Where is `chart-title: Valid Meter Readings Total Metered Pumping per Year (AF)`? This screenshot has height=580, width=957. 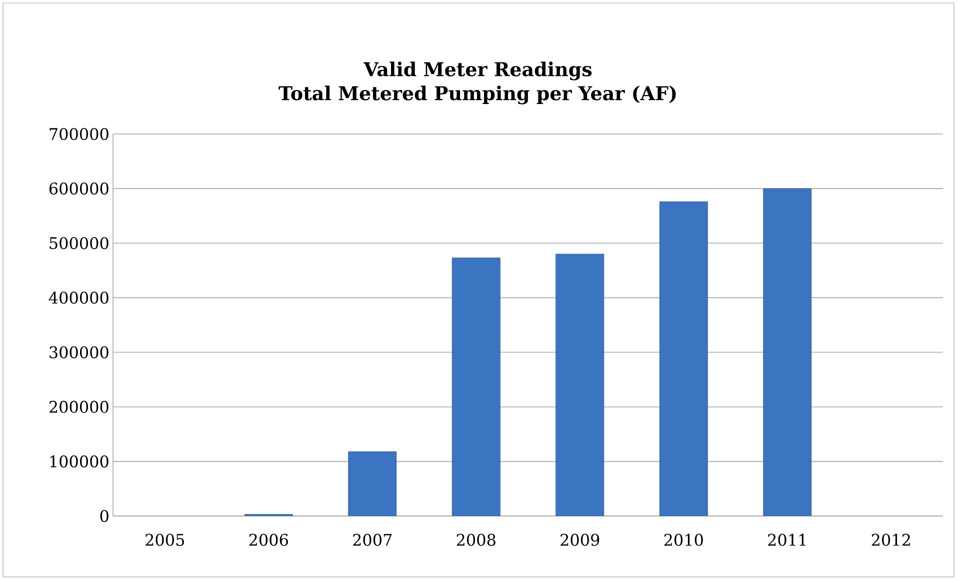 chart-title: Valid Meter Readings Total Metered Pumping per Year (AF) is located at coordinates (477, 83).